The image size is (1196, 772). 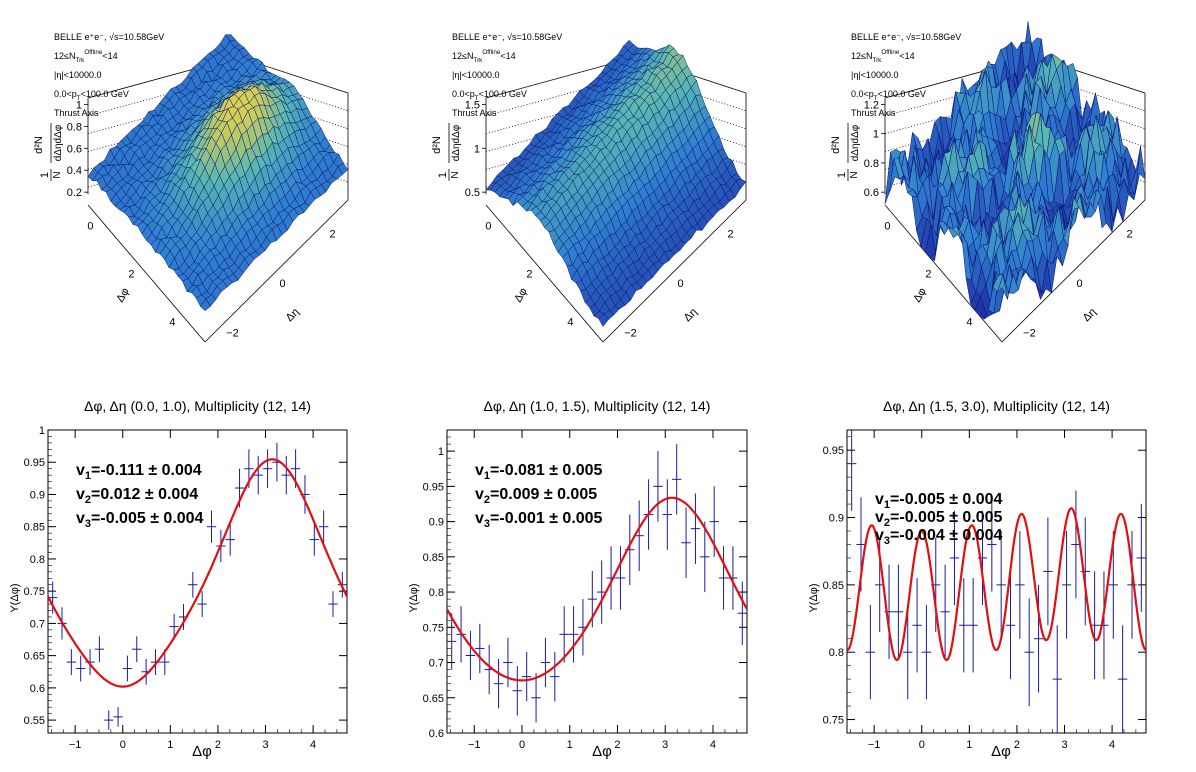 What do you see at coordinates (536, 496) in the screenshot?
I see `fit-annotation: v2=0.009 ± 0.005` at bounding box center [536, 496].